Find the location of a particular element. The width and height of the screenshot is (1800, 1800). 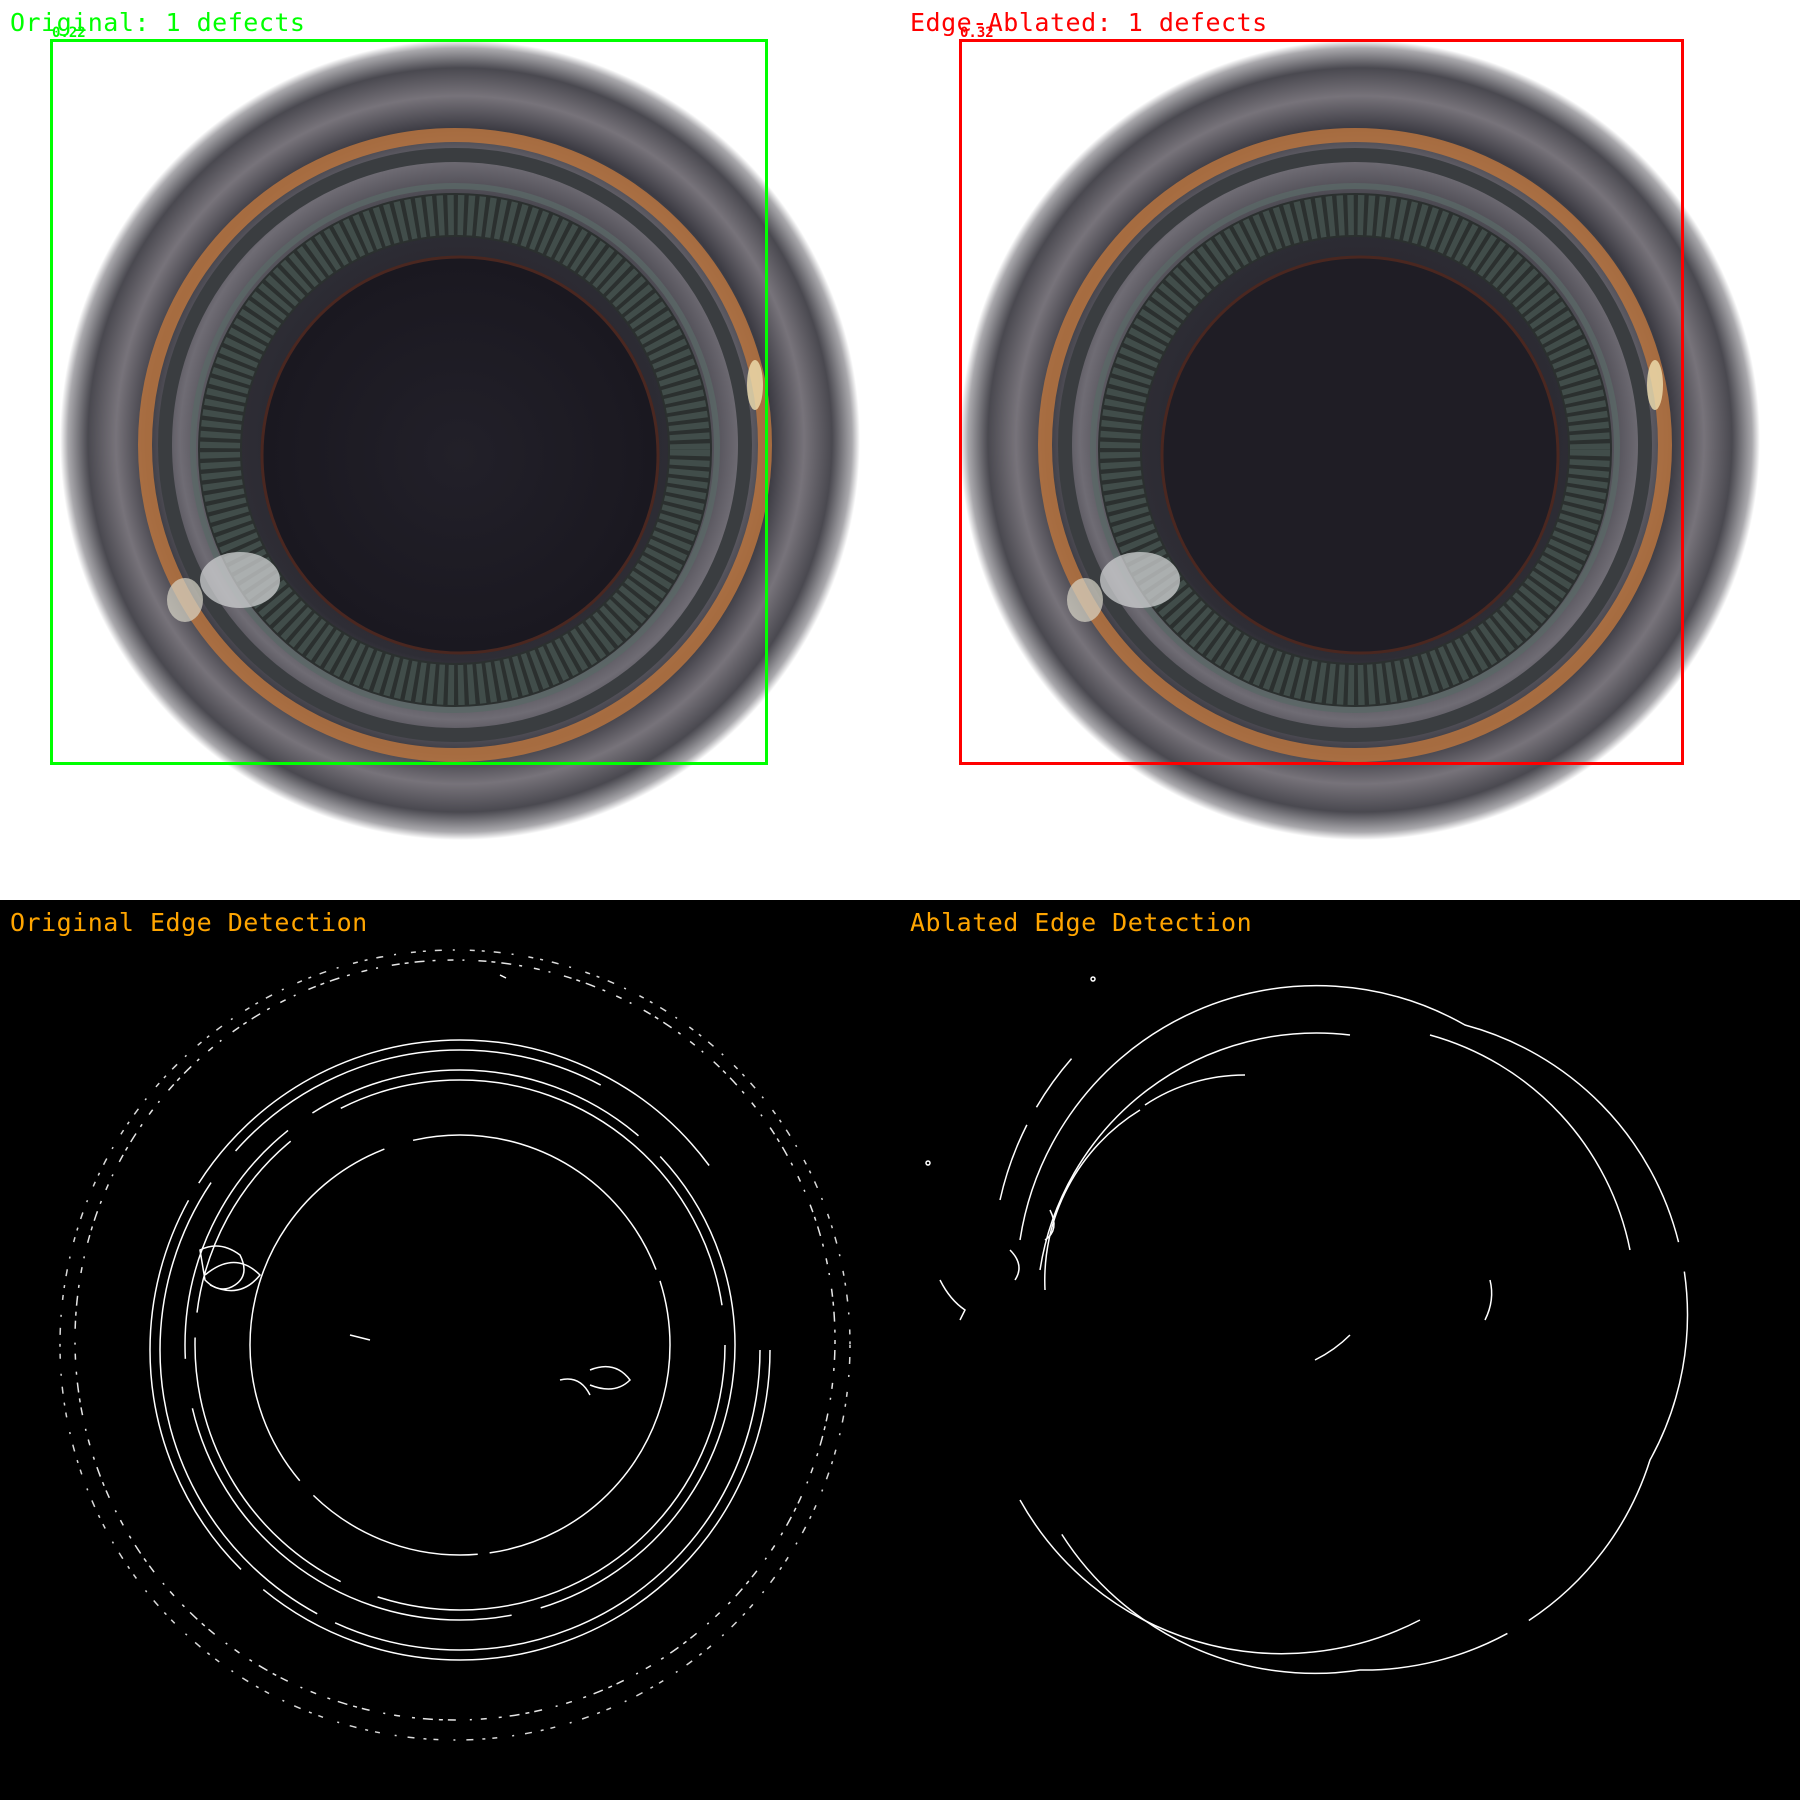

defect-score-label: 0.32 is located at coordinates (977, 33).